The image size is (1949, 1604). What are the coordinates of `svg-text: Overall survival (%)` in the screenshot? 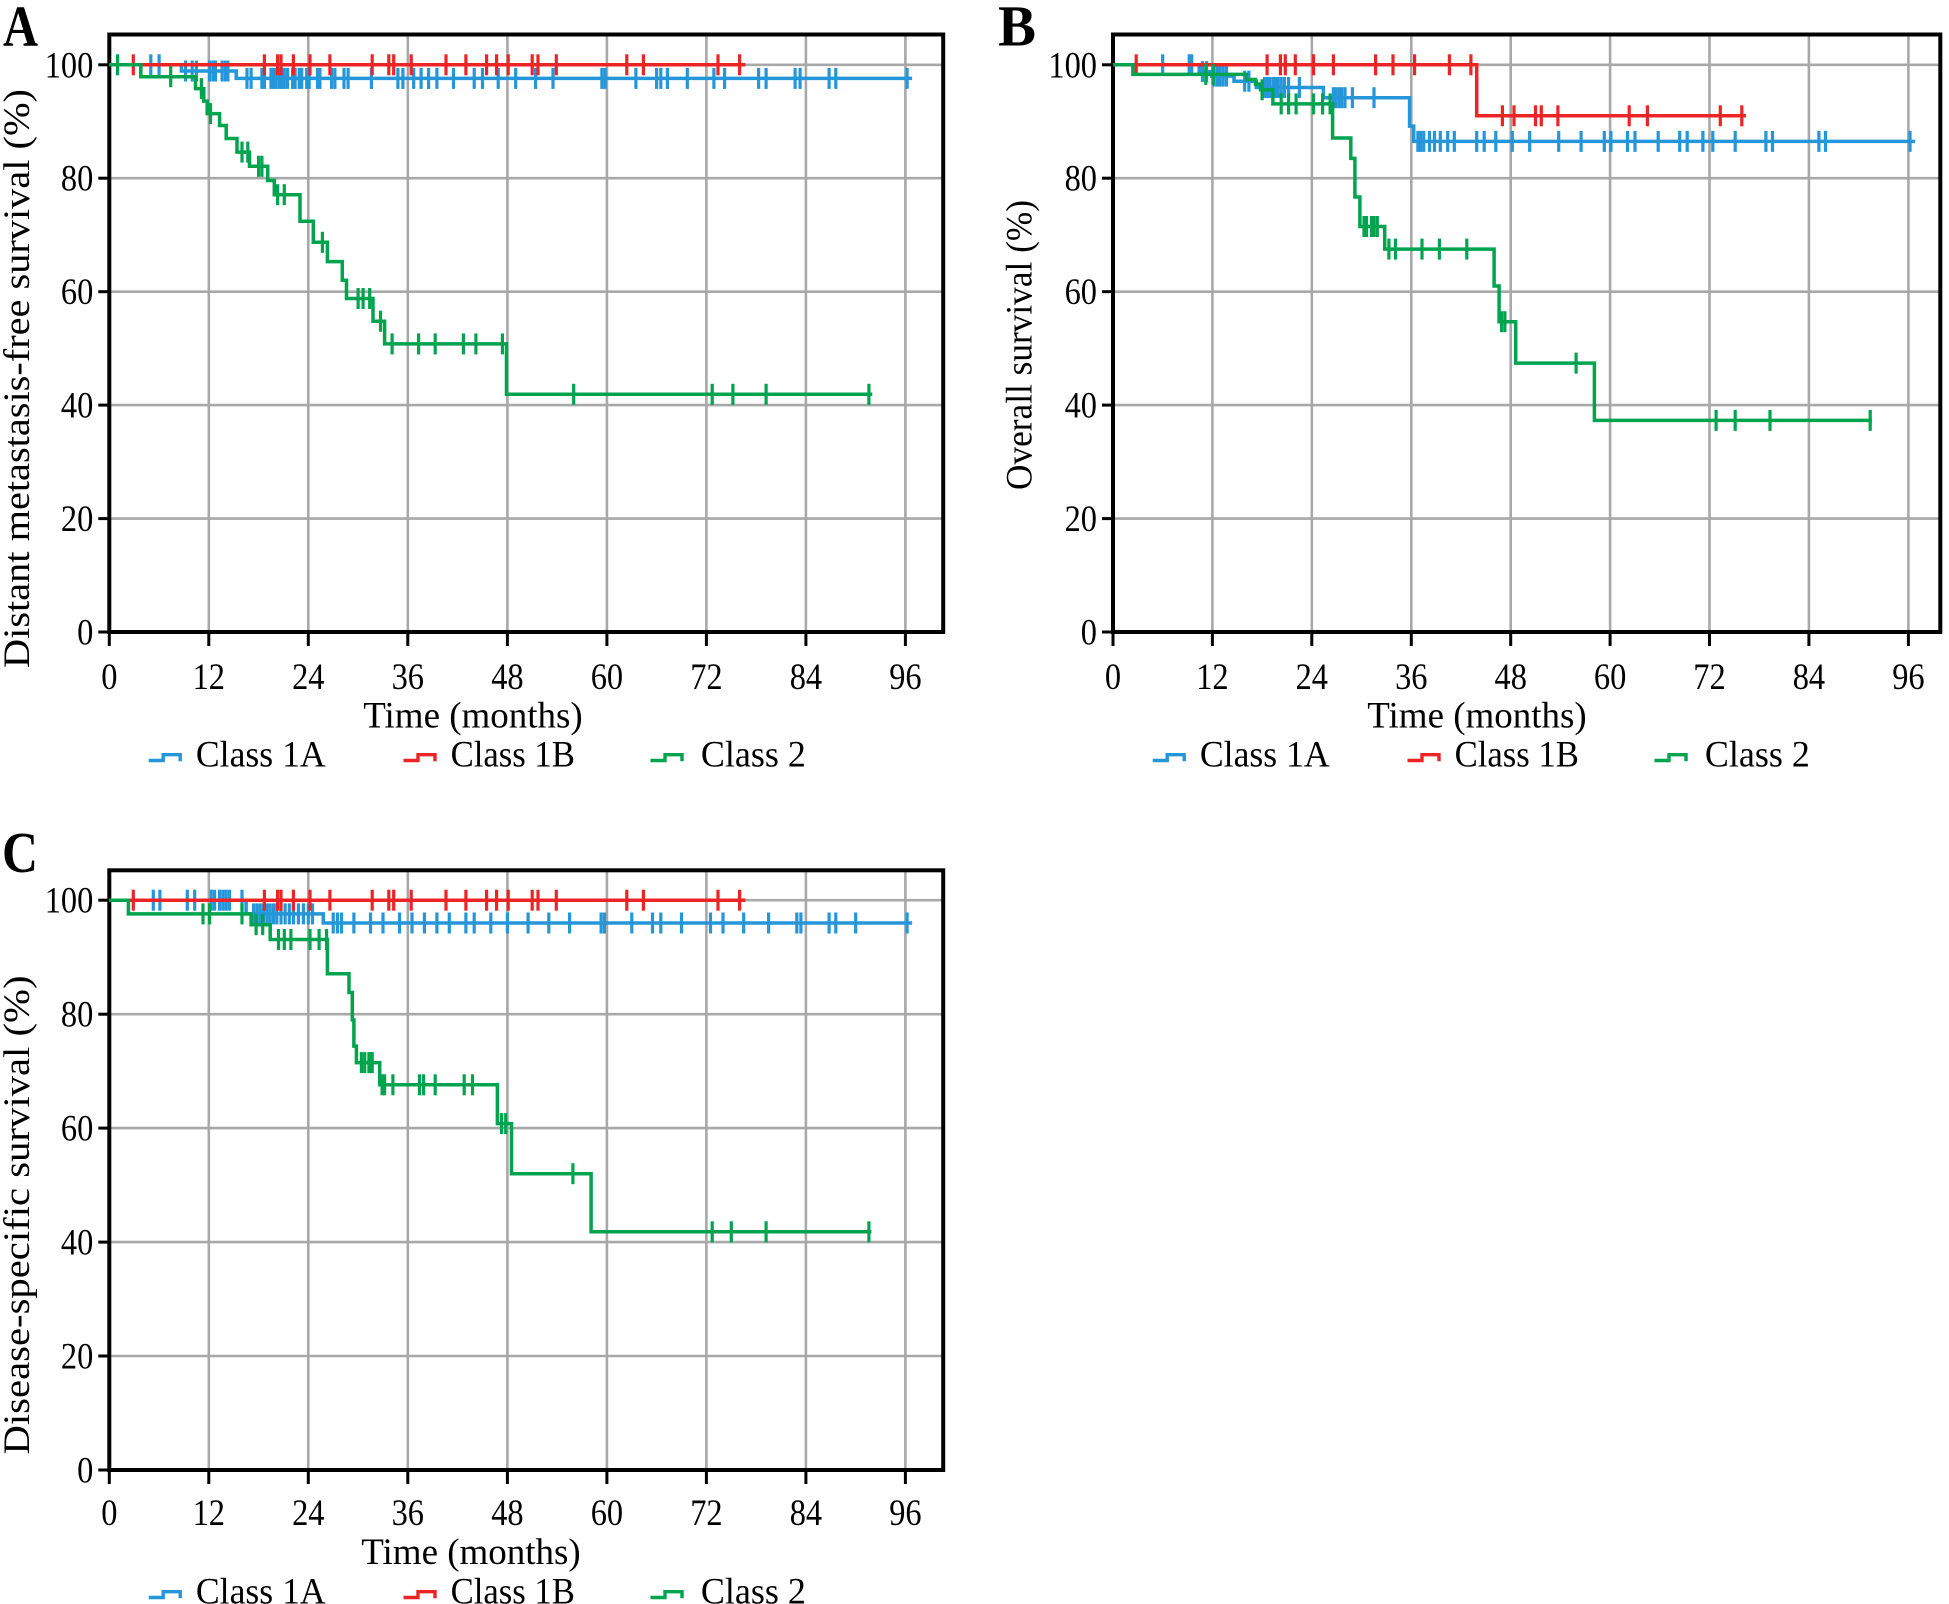 It's located at (1020, 345).